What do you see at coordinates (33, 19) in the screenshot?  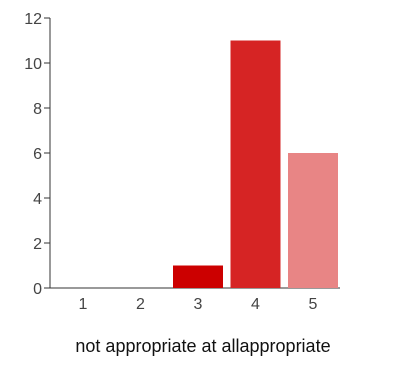 I see `y-tick-label: 12` at bounding box center [33, 19].